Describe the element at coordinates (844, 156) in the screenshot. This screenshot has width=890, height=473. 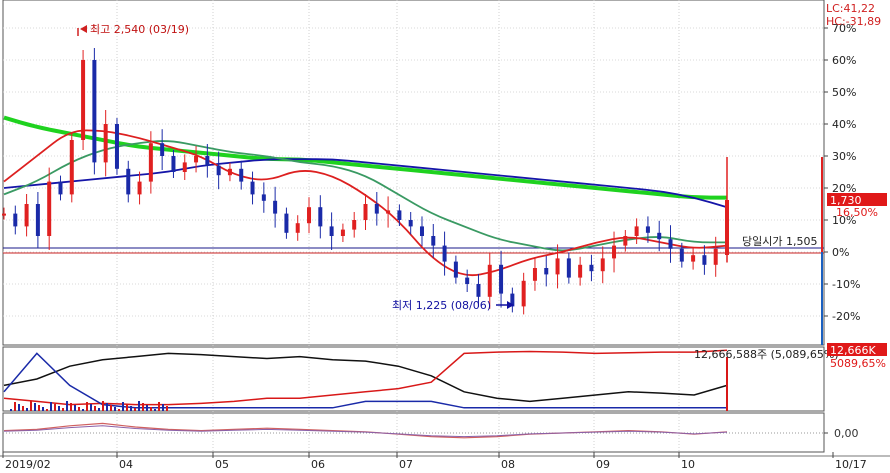
I see `y-tick-label: 30%` at that location.